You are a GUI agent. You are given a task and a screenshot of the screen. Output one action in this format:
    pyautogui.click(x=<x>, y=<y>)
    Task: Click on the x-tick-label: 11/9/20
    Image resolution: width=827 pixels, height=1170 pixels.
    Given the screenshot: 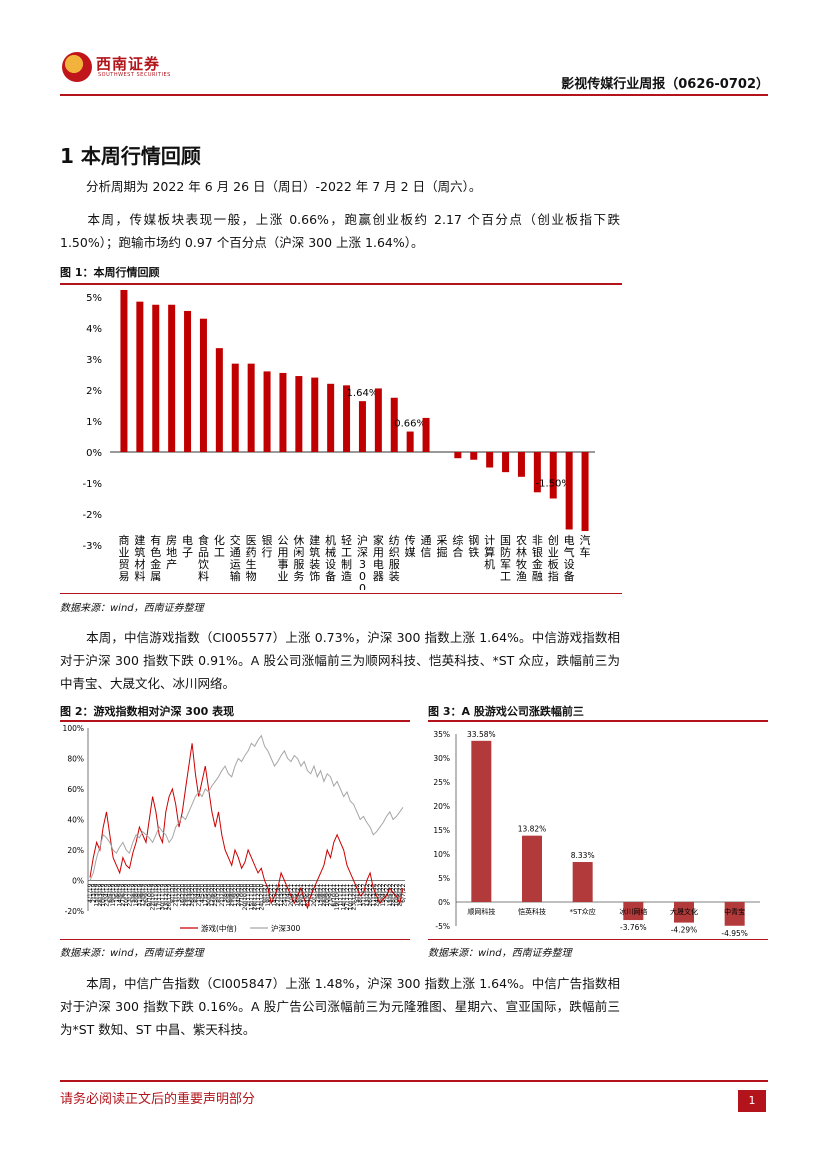 What is the action you would take?
    pyautogui.click(x=235, y=894)
    